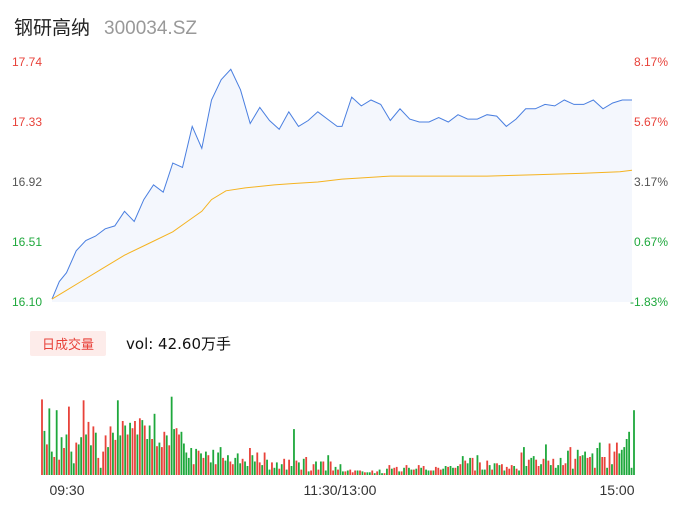 The height and width of the screenshot is (524, 686). I want to click on volume-info-row: 日成交量 vol: 42.60万手, so click(131, 343).